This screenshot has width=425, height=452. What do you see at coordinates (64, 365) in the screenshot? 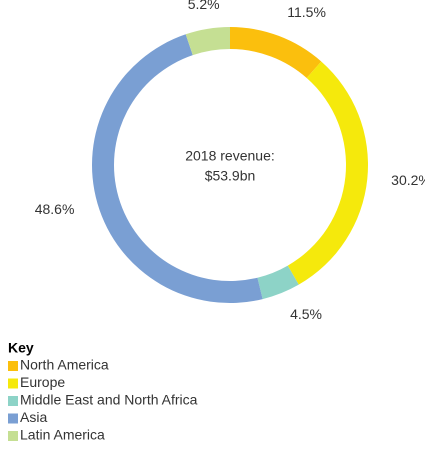
I see `legend-label: North America` at bounding box center [64, 365].